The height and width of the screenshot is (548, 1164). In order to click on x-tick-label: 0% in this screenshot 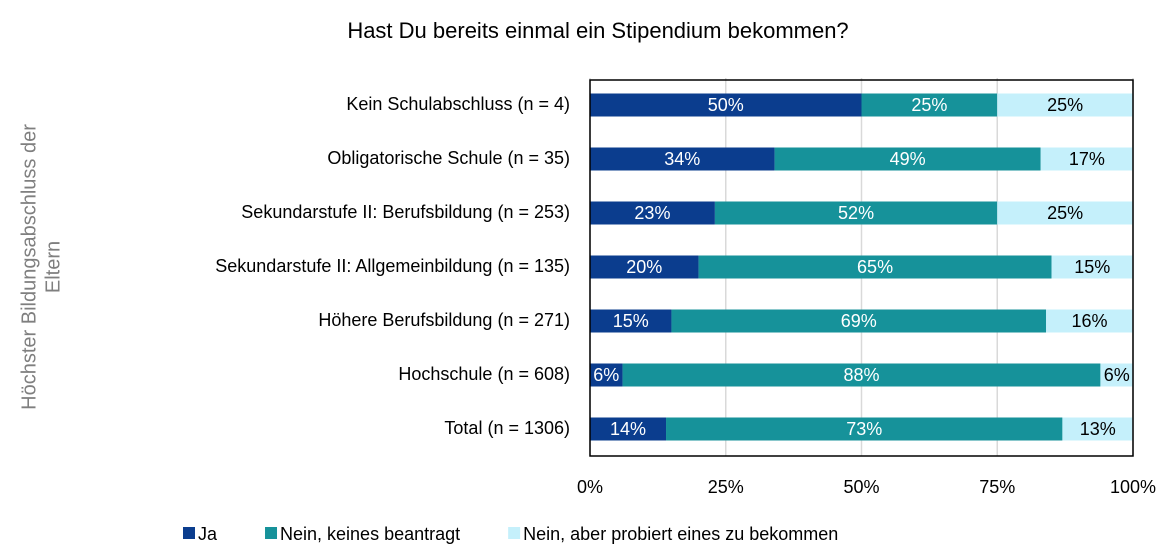, I will do `click(590, 487)`.